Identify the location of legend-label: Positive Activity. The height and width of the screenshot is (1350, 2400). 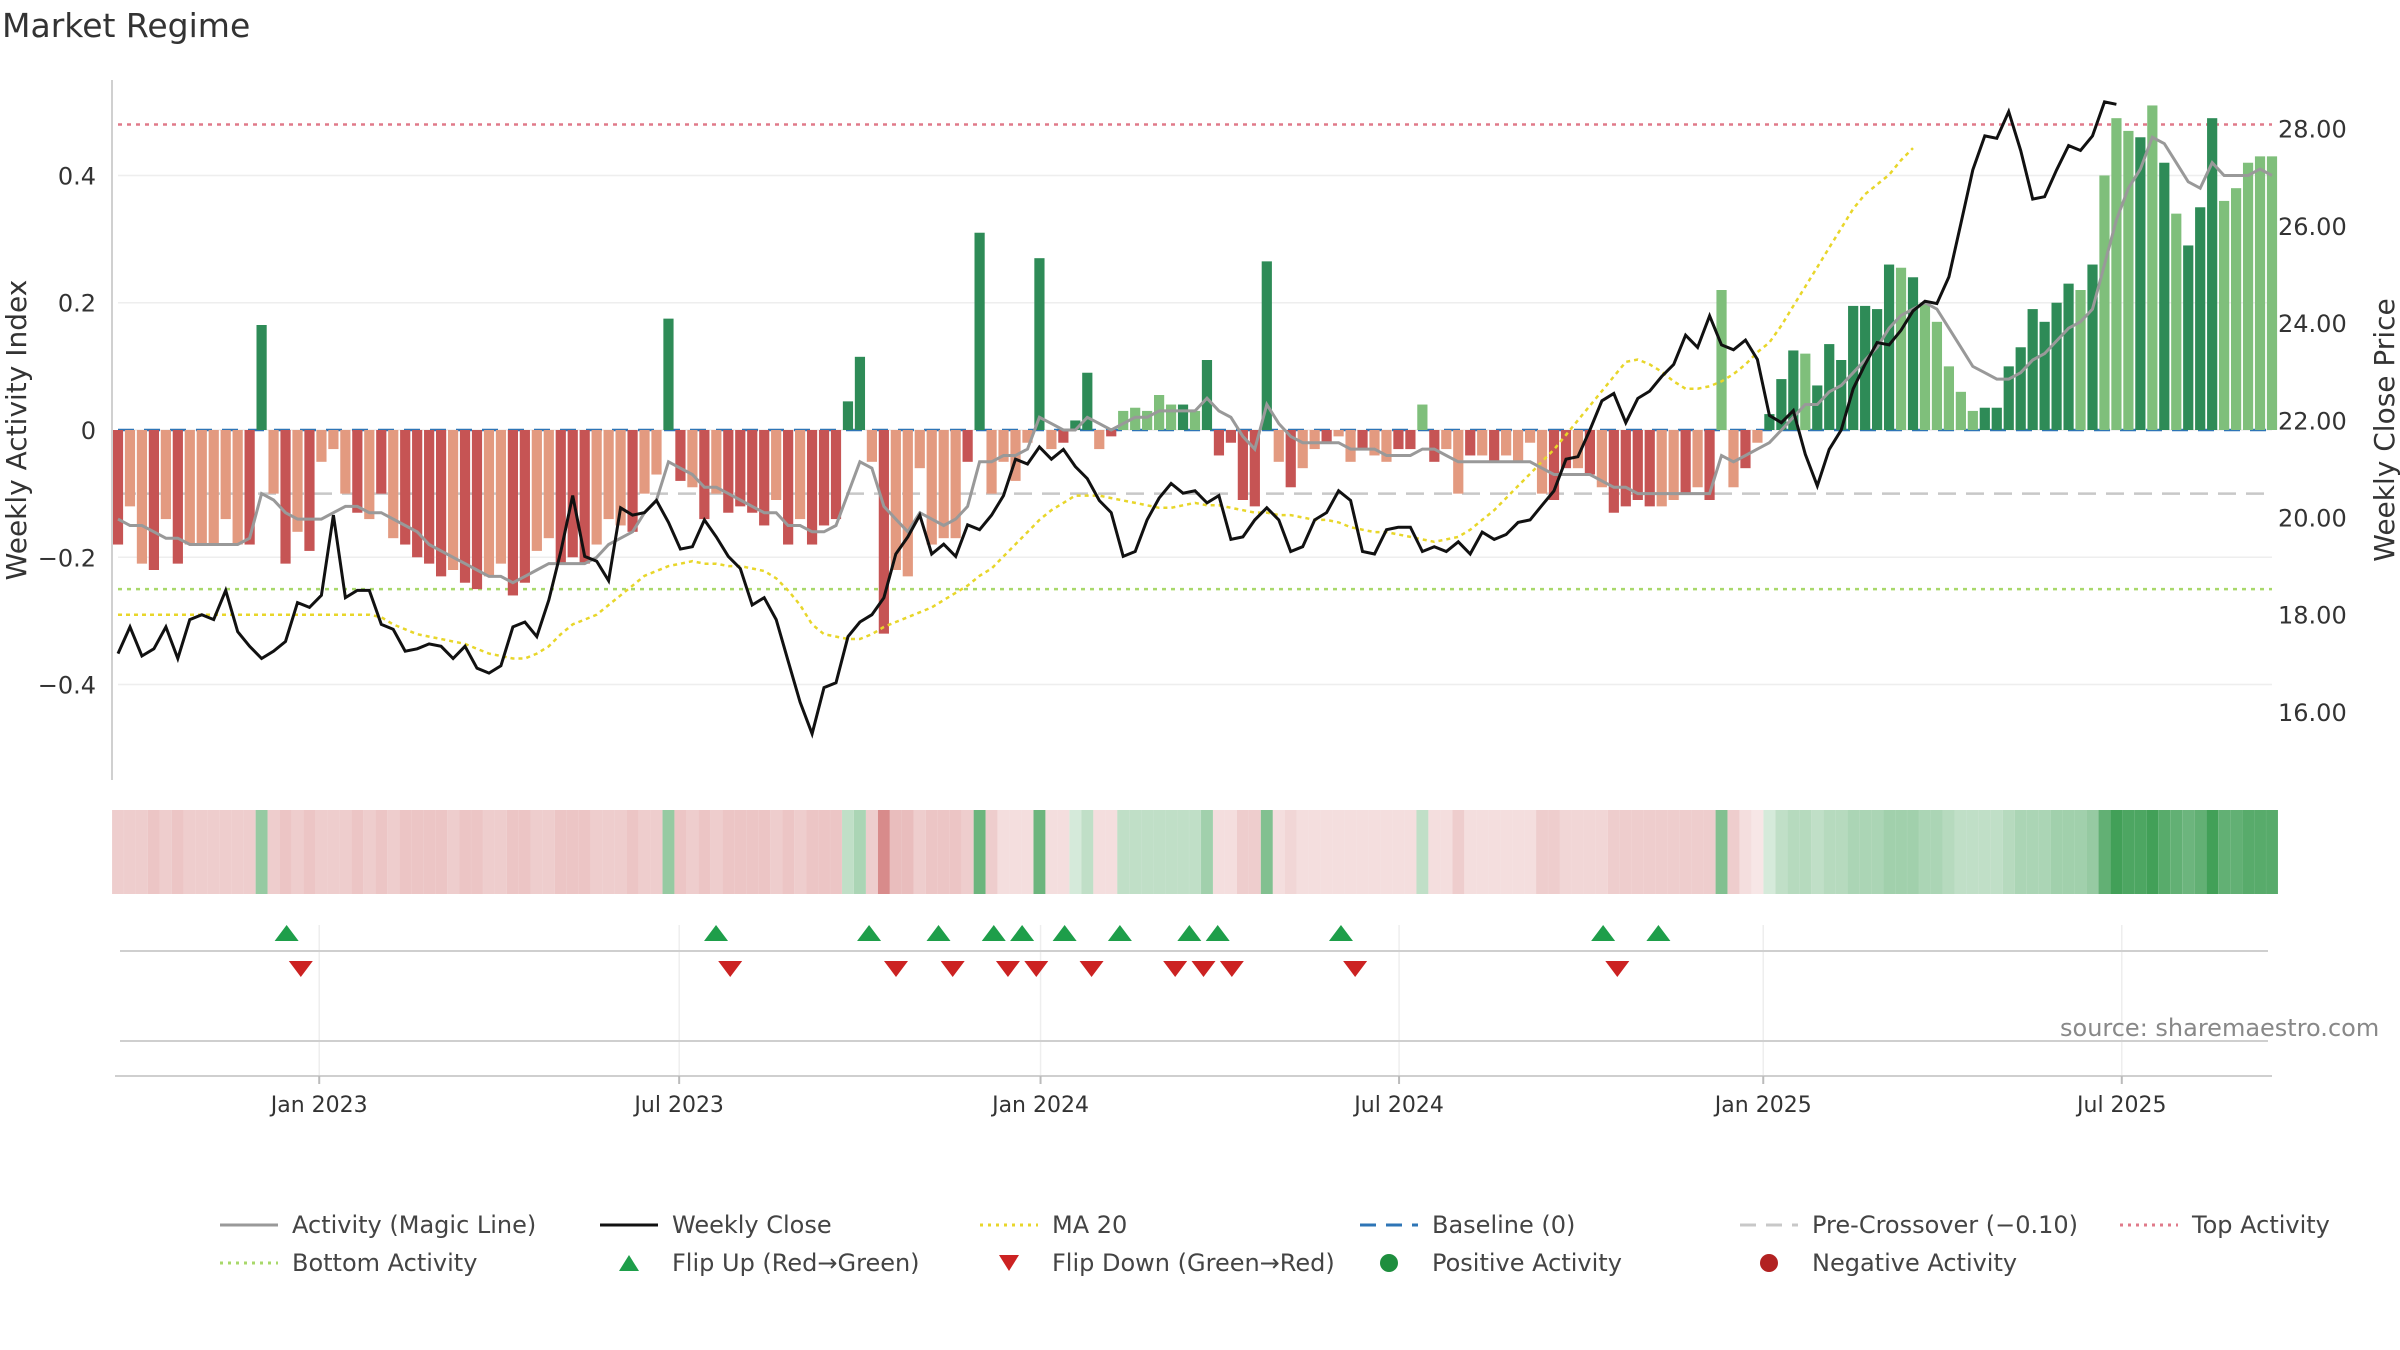
(1527, 1263).